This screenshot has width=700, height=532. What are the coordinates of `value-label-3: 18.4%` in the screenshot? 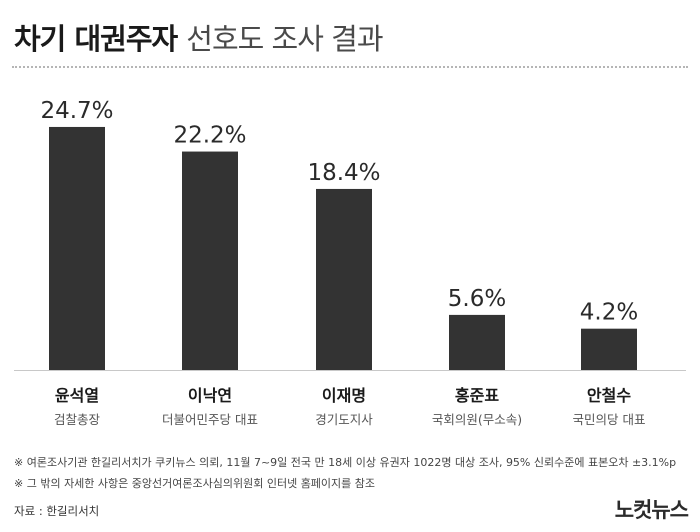 It's located at (343, 173).